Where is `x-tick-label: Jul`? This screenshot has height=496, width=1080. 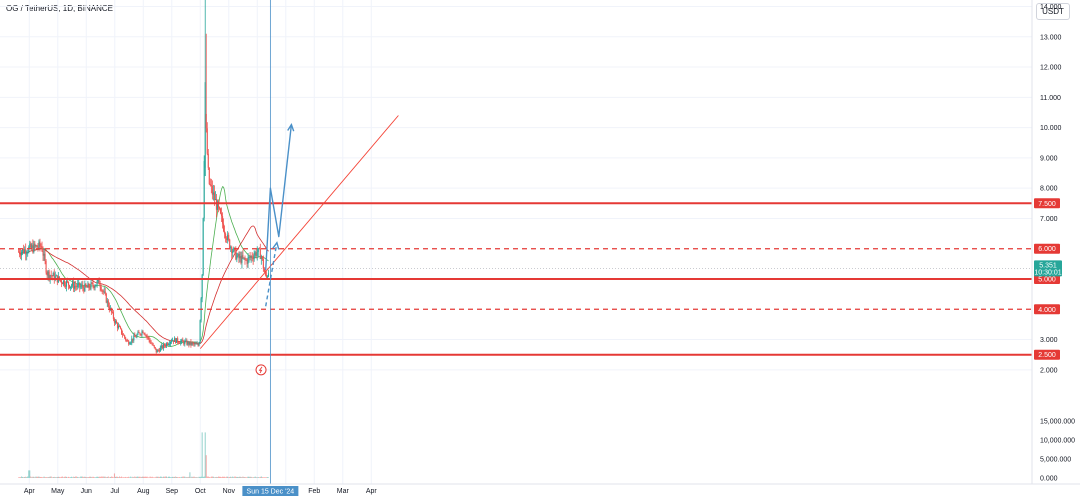
x-tick-label: Jul is located at coordinates (114, 491).